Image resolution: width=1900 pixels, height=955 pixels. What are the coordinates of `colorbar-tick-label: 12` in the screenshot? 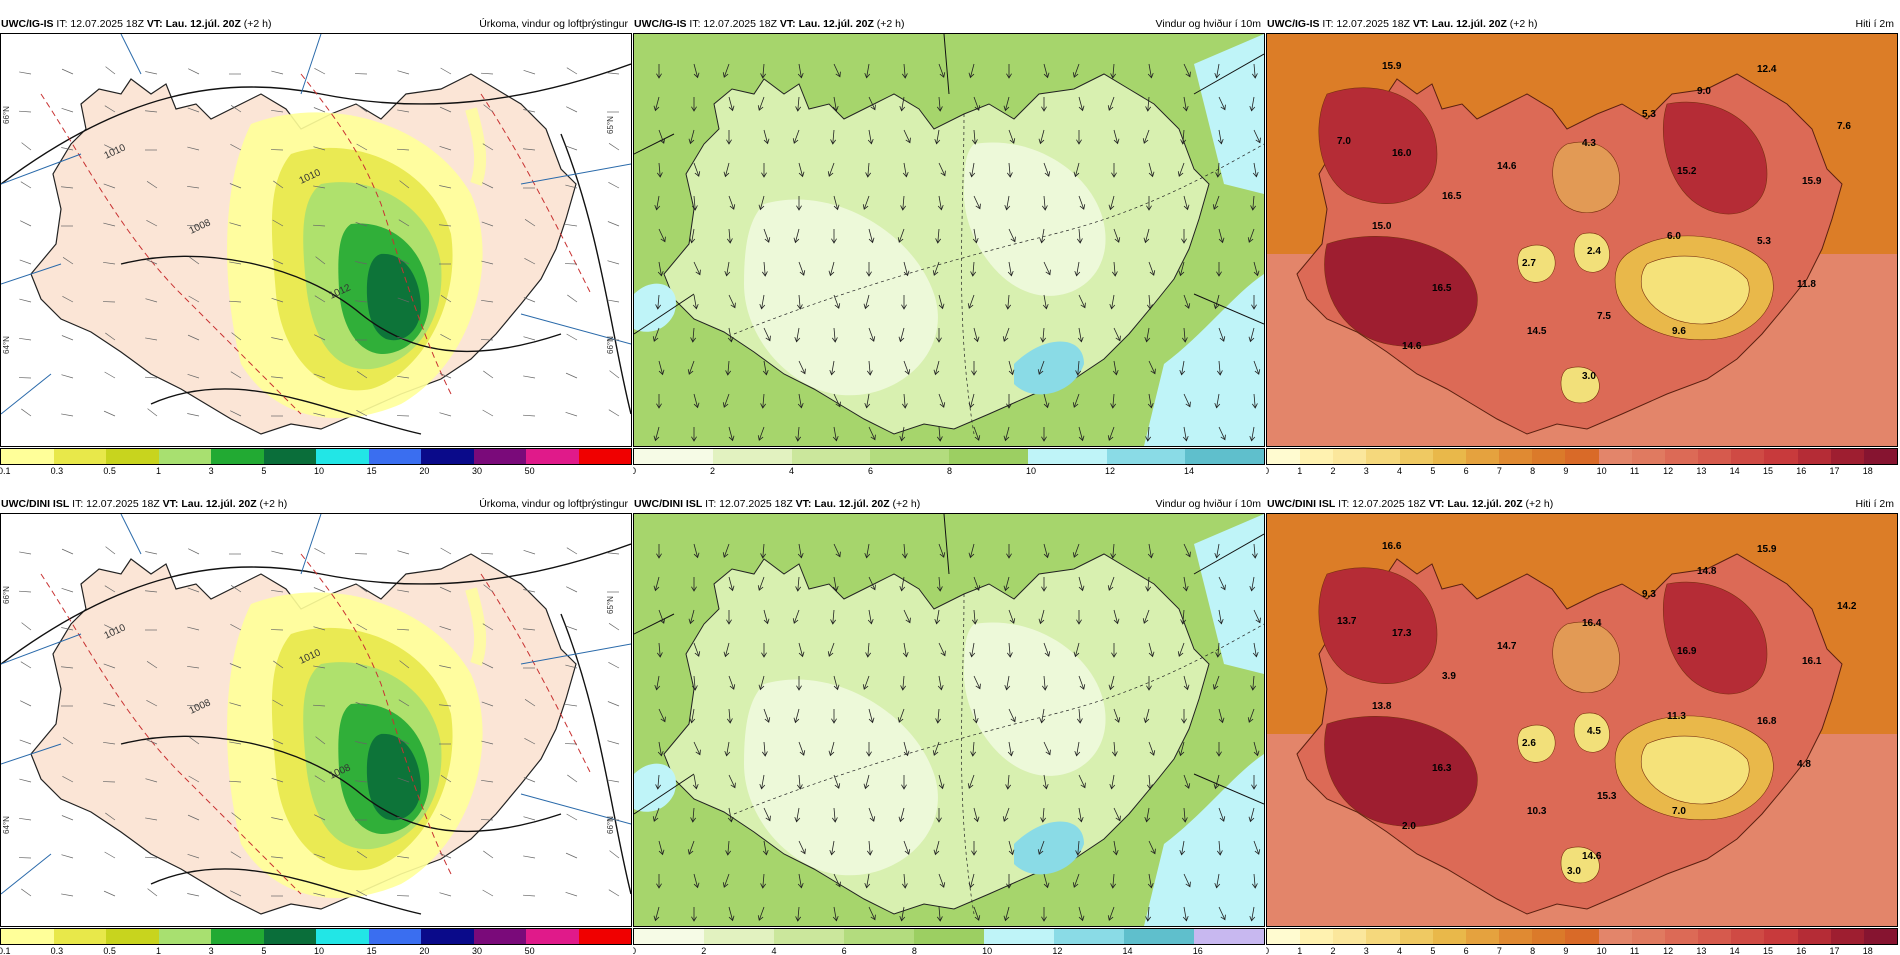 It's located at (1110, 470).